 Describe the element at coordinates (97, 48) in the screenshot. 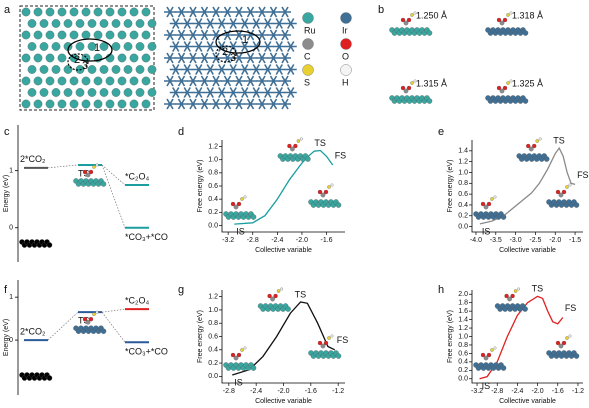

I see `site-label: 1` at that location.